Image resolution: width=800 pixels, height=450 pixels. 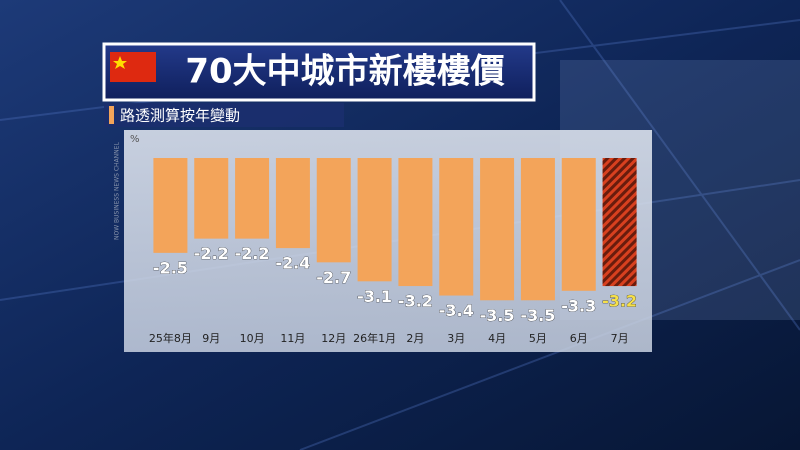 I want to click on flag, so click(x=133, y=67).